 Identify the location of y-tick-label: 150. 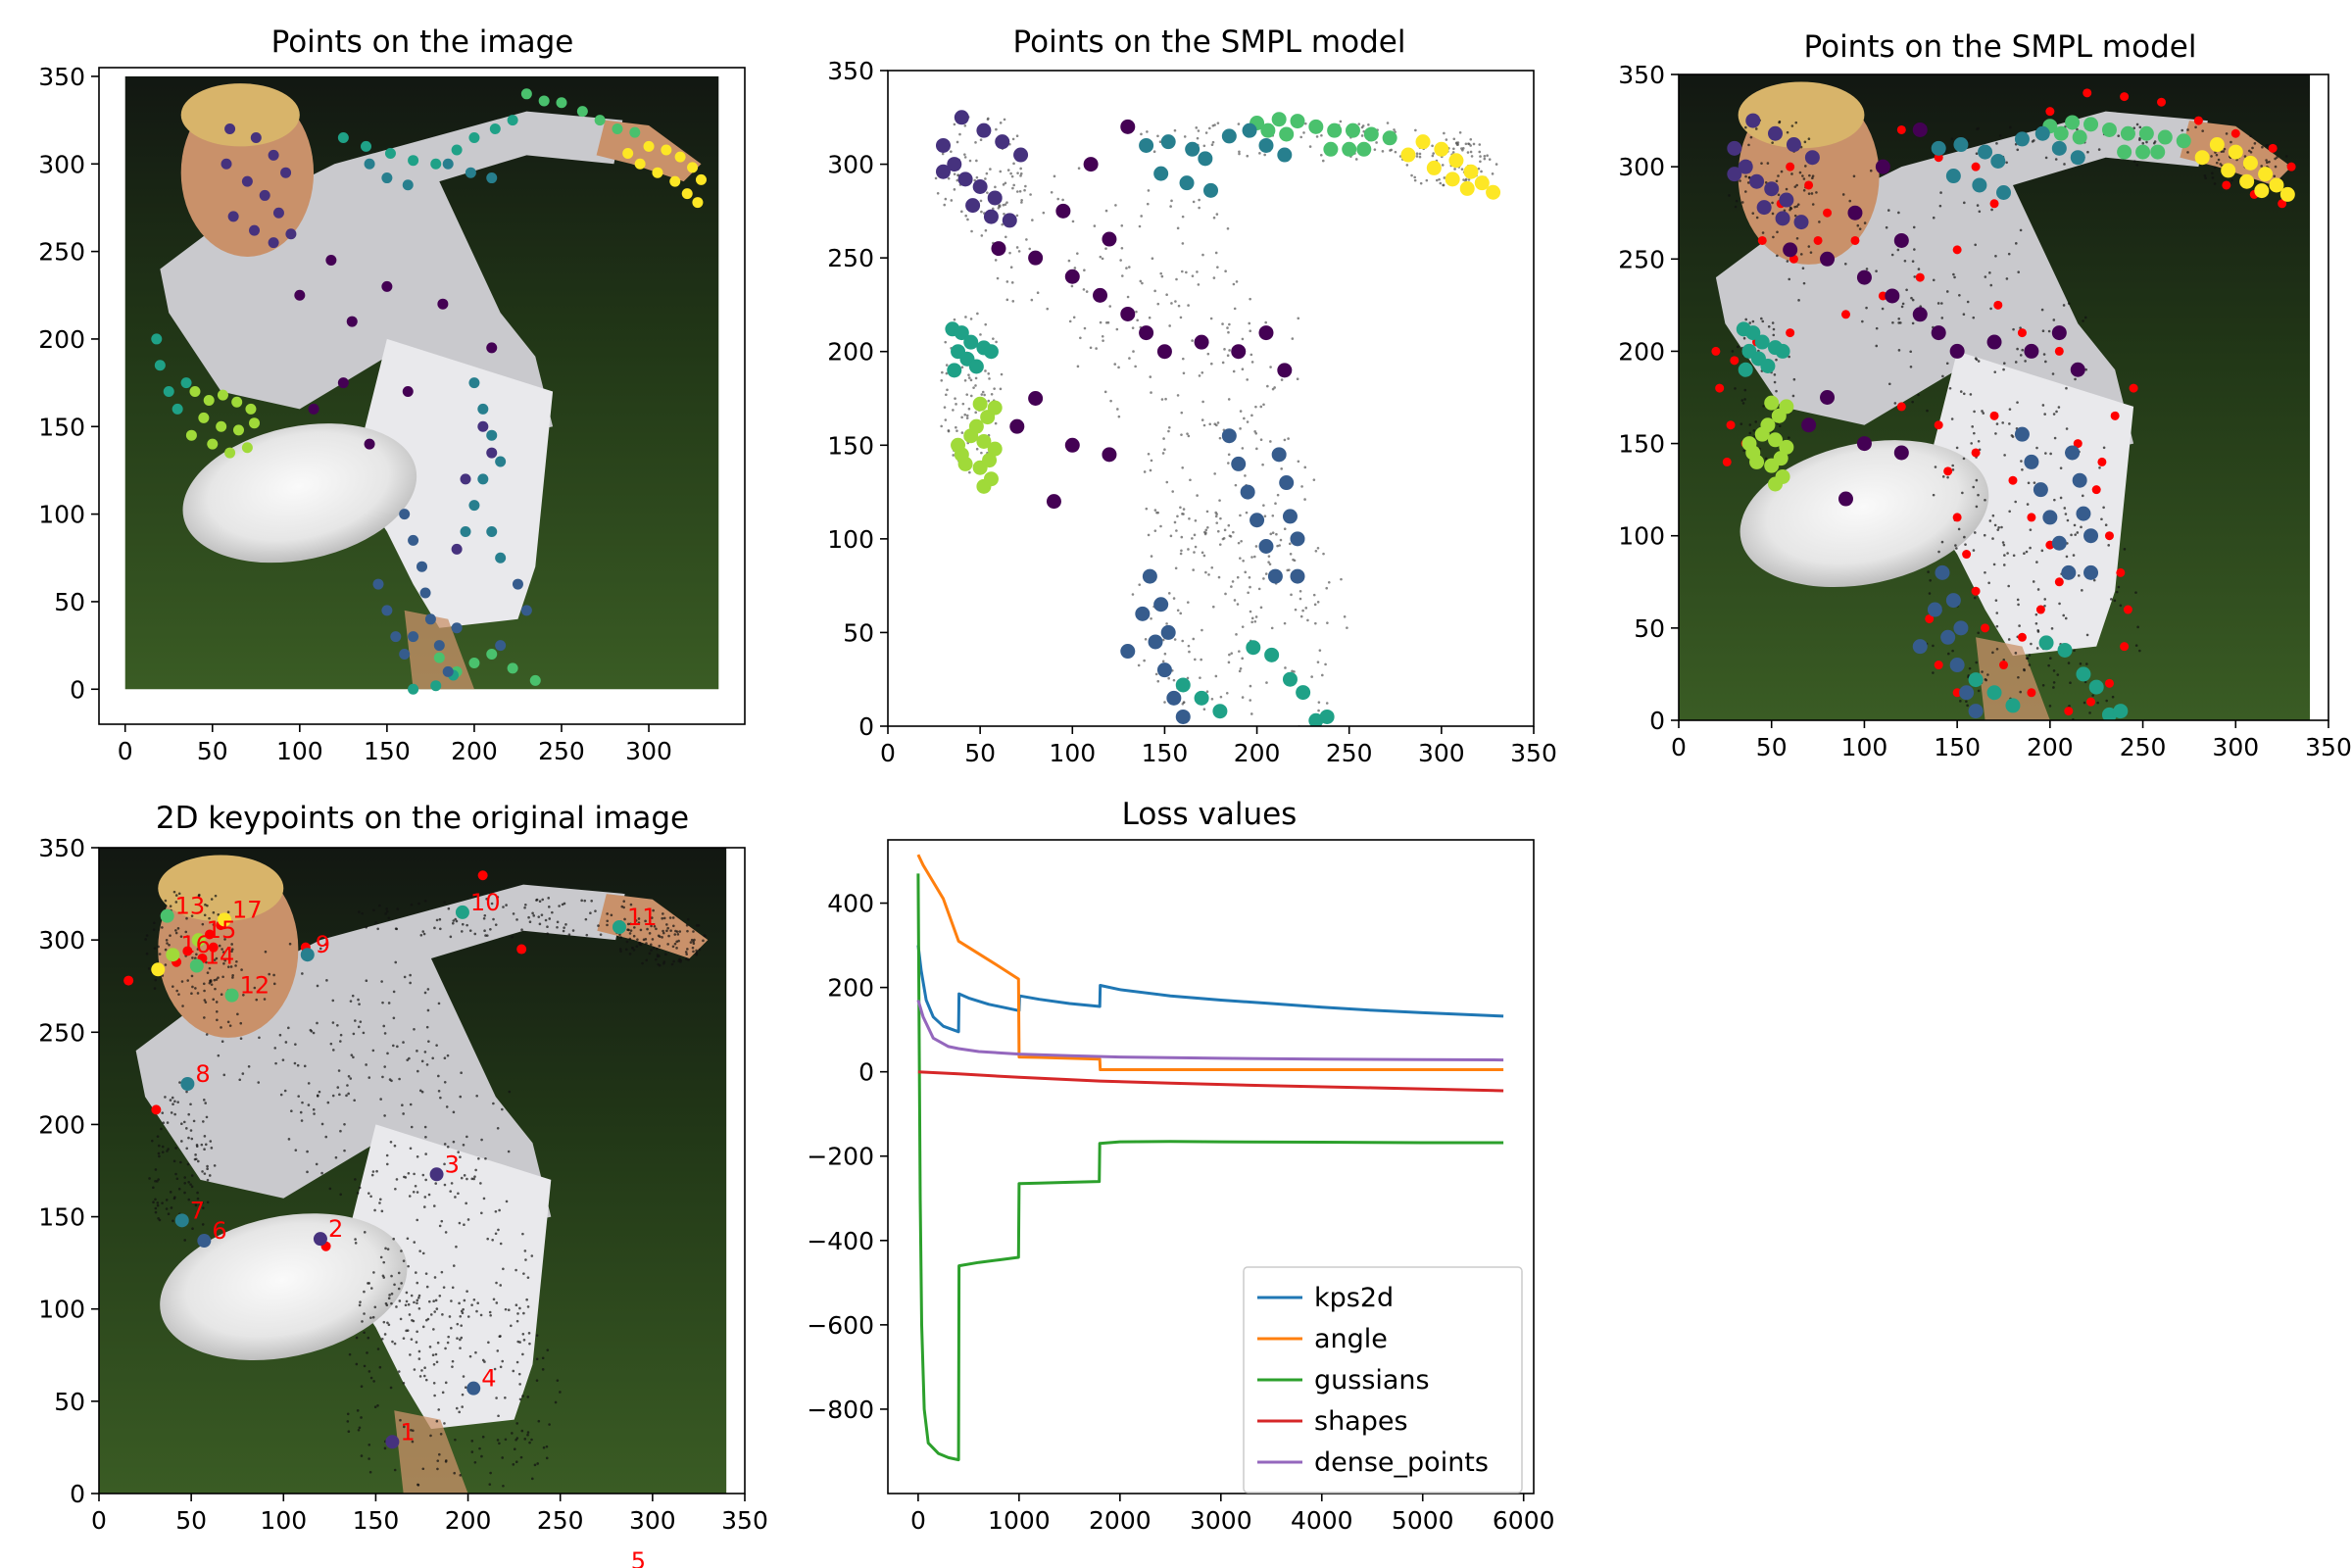
(1641, 444).